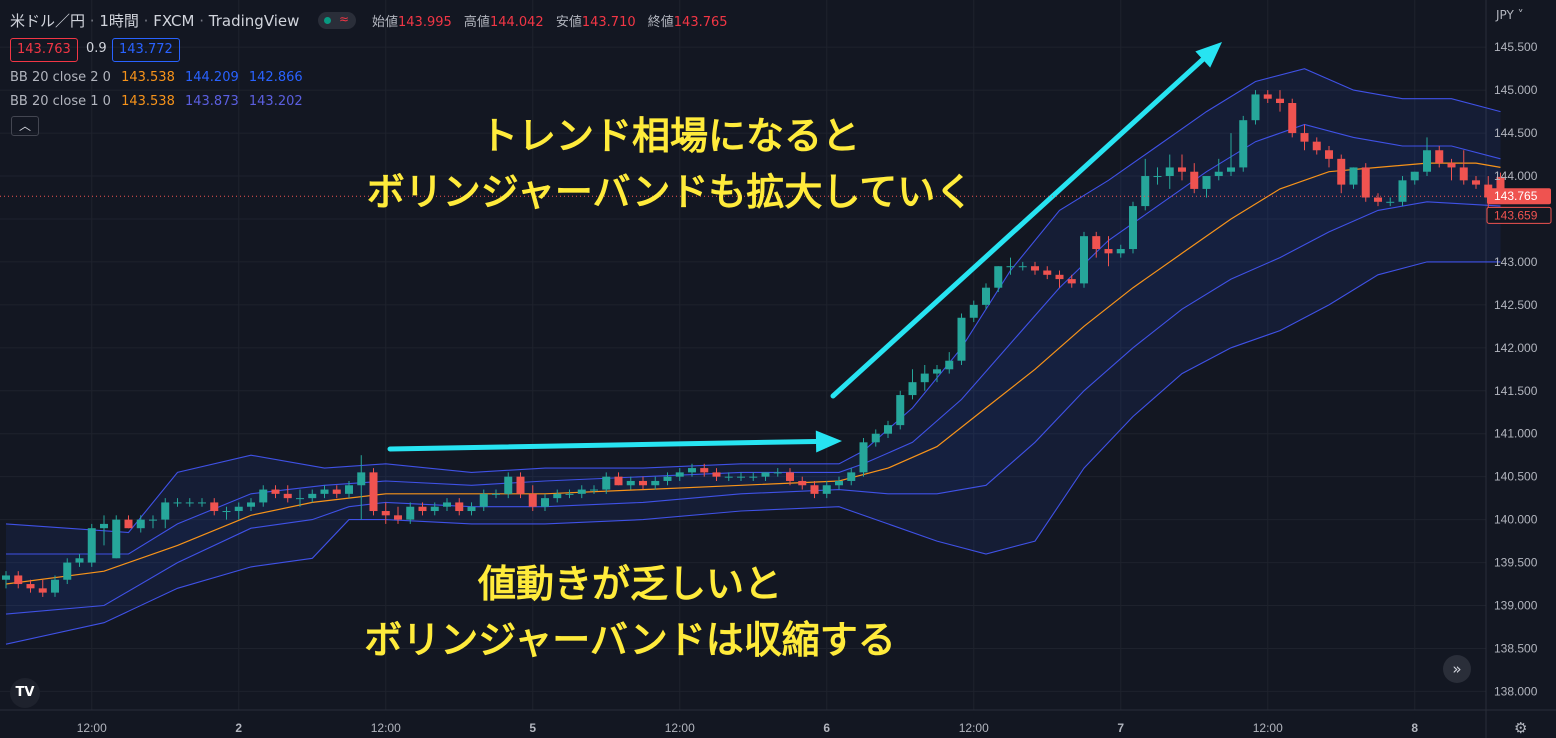  Describe the element at coordinates (1516, 477) in the screenshot. I see `price-tick-label: 140.500` at that location.